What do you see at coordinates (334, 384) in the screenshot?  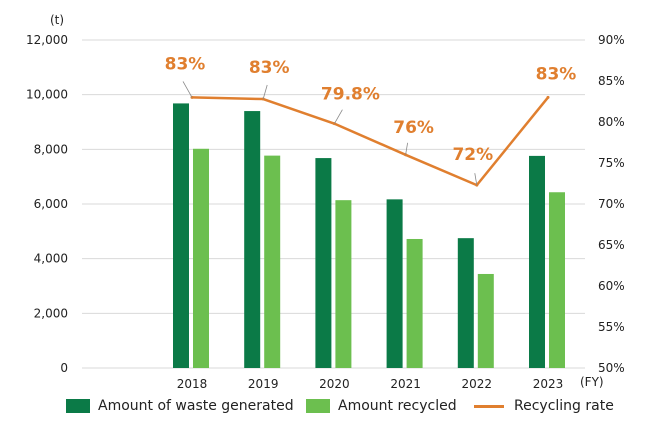 I see `x-tick-label: 2020` at bounding box center [334, 384].